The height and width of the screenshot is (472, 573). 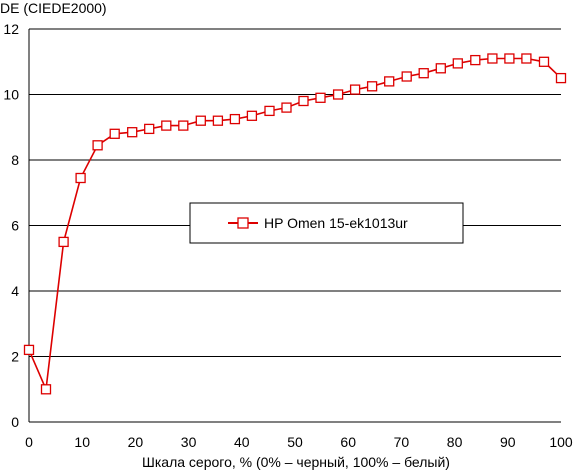 I want to click on legend: HP Omen 15-ek1013ur, so click(x=326, y=223).